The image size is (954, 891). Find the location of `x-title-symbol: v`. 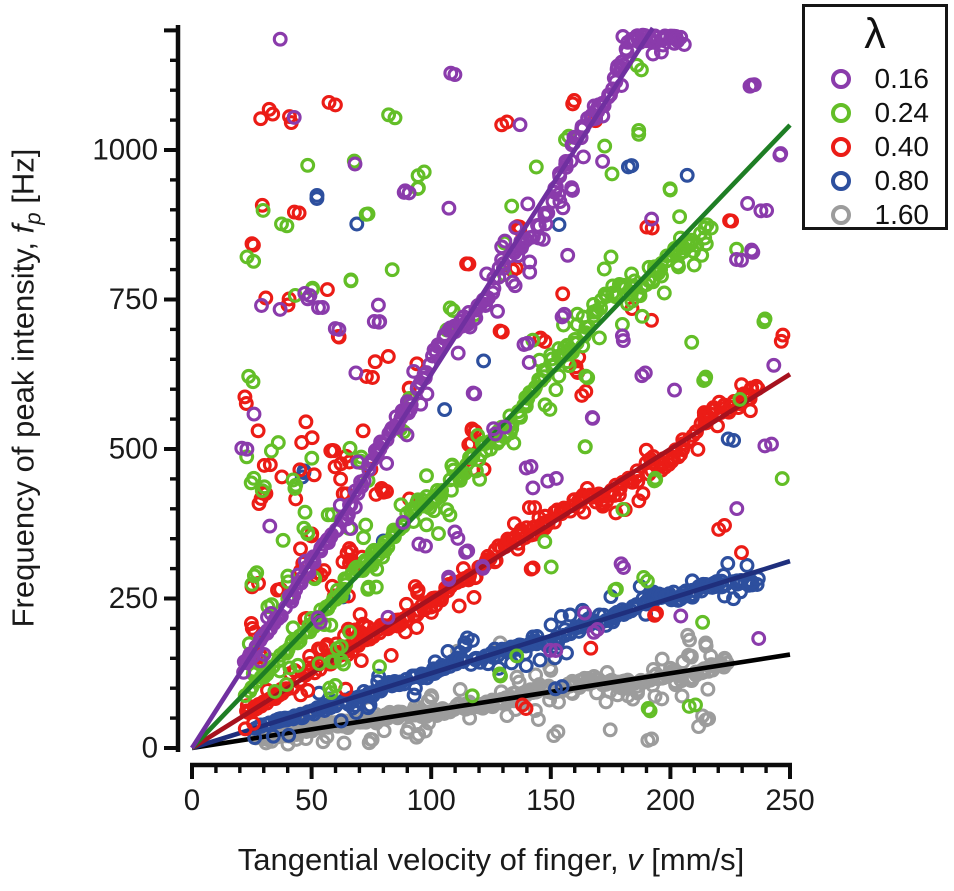

x-title-symbol: v is located at coordinates (635, 859).